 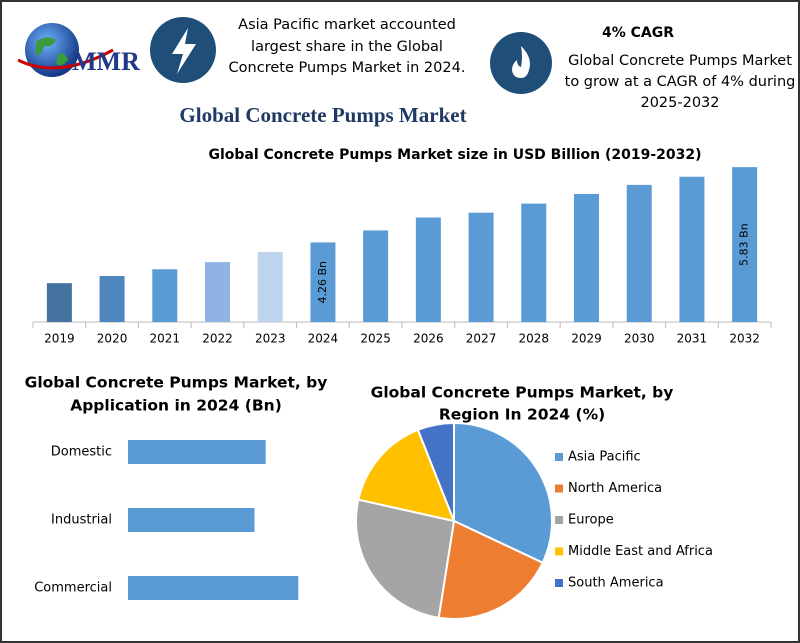 I want to click on x-tick-label: 2032, so click(x=744, y=339).